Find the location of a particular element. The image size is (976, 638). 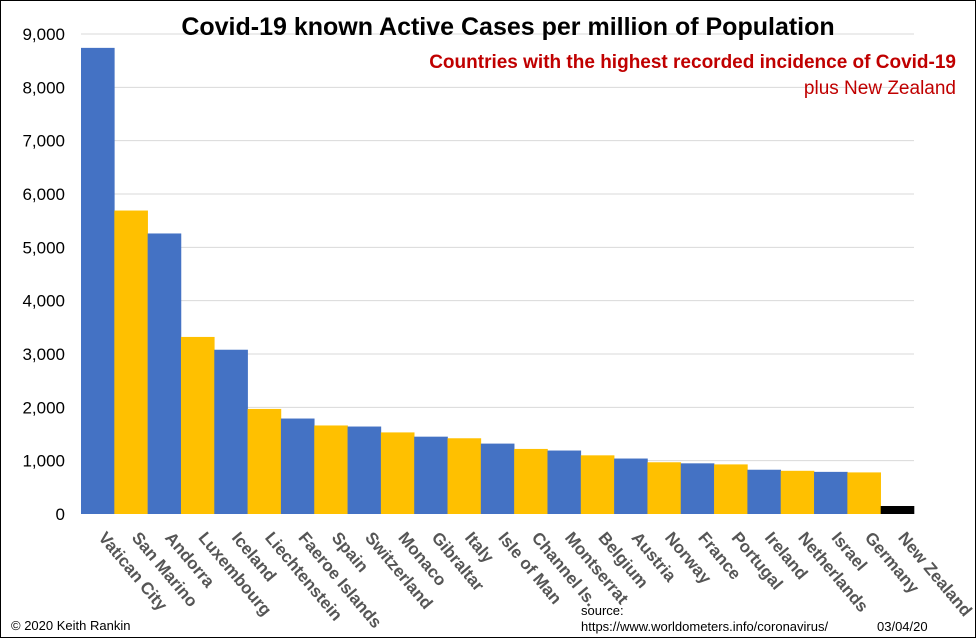

bar-portugal is located at coordinates (731, 489).